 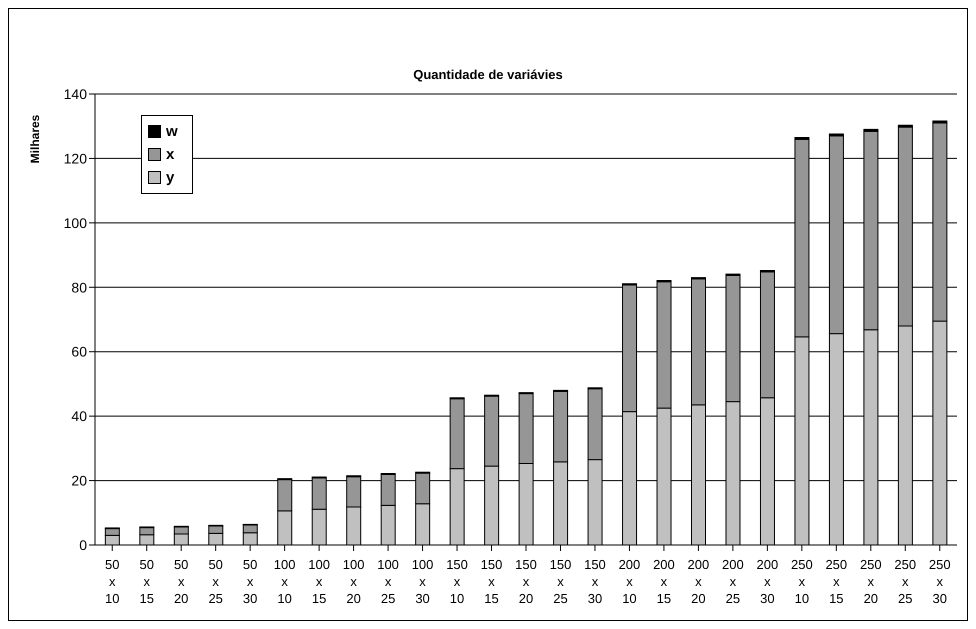 What do you see at coordinates (353, 581) in the screenshot?
I see `x-tick-label: 100 x 20` at bounding box center [353, 581].